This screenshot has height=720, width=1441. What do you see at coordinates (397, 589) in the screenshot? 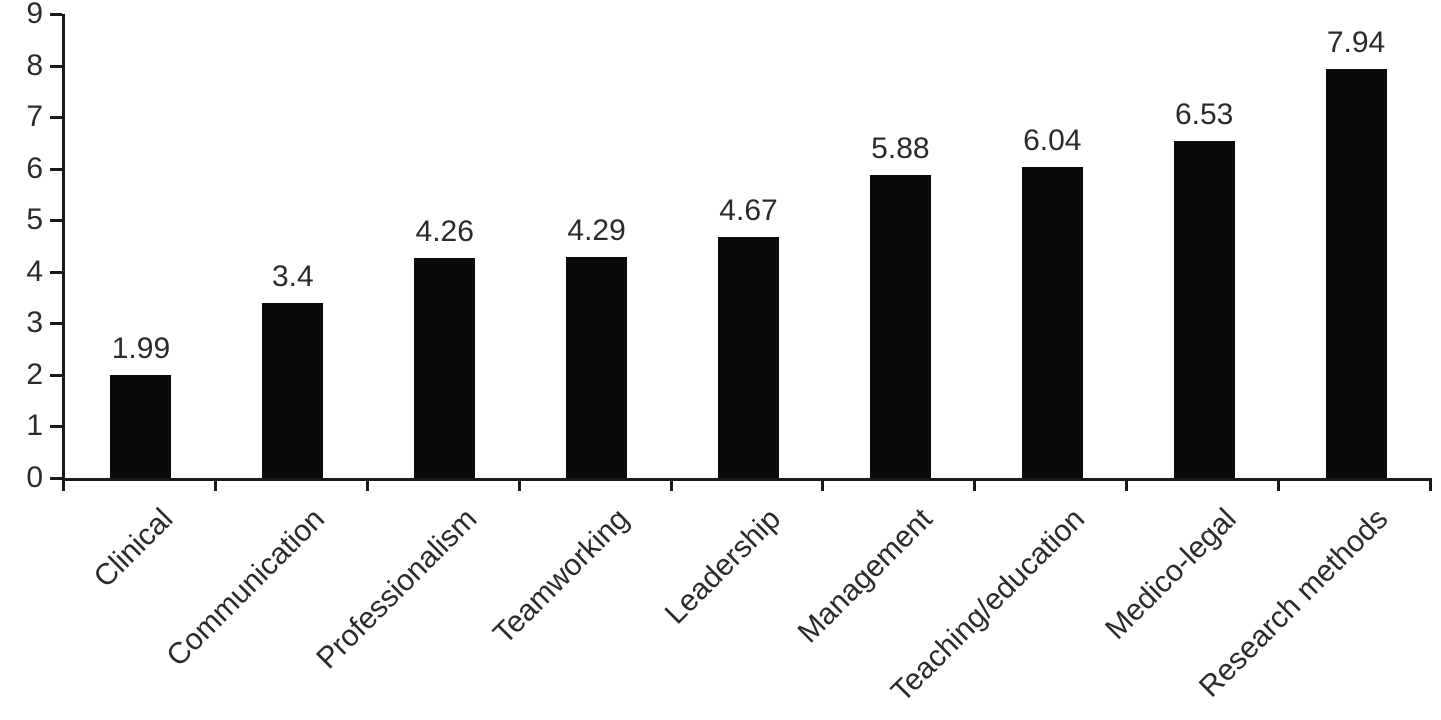
I see `category-label: Professionalism` at bounding box center [397, 589].